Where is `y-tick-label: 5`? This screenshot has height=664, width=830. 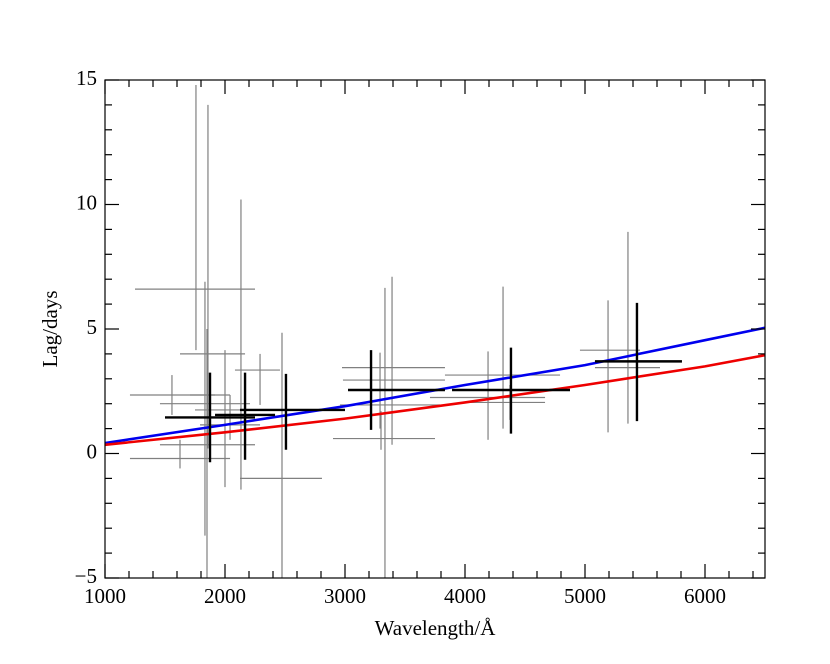
y-tick-label: 5 is located at coordinates (92, 327).